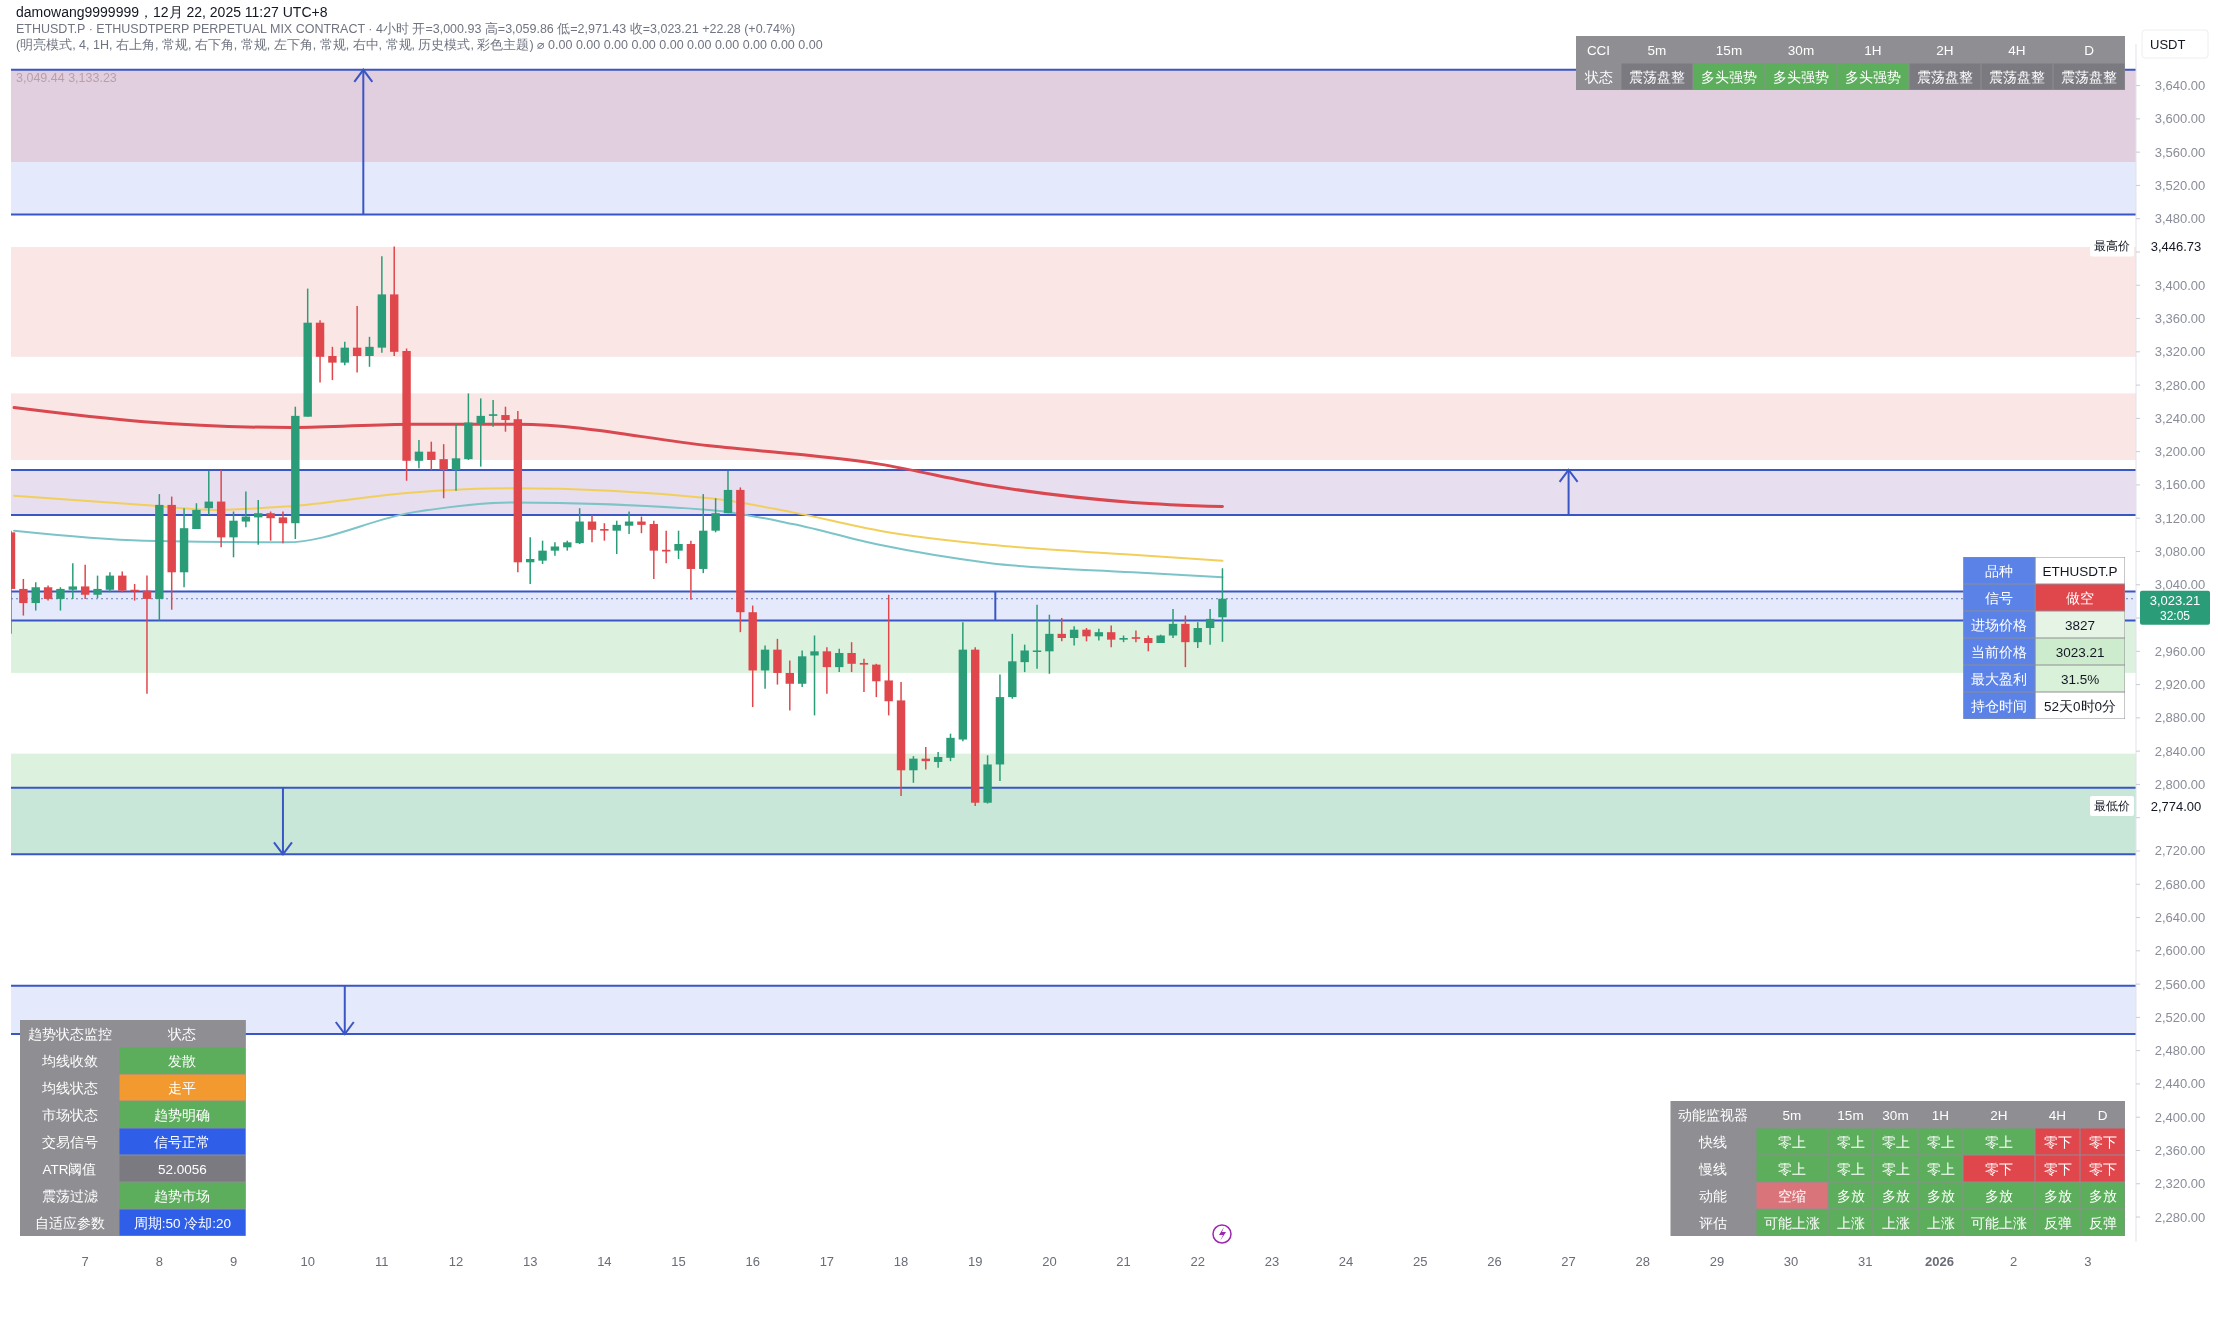 This screenshot has height=1336, width=2218. Describe the element at coordinates (678, 1261) in the screenshot. I see `x-tick-label: 15` at that location.